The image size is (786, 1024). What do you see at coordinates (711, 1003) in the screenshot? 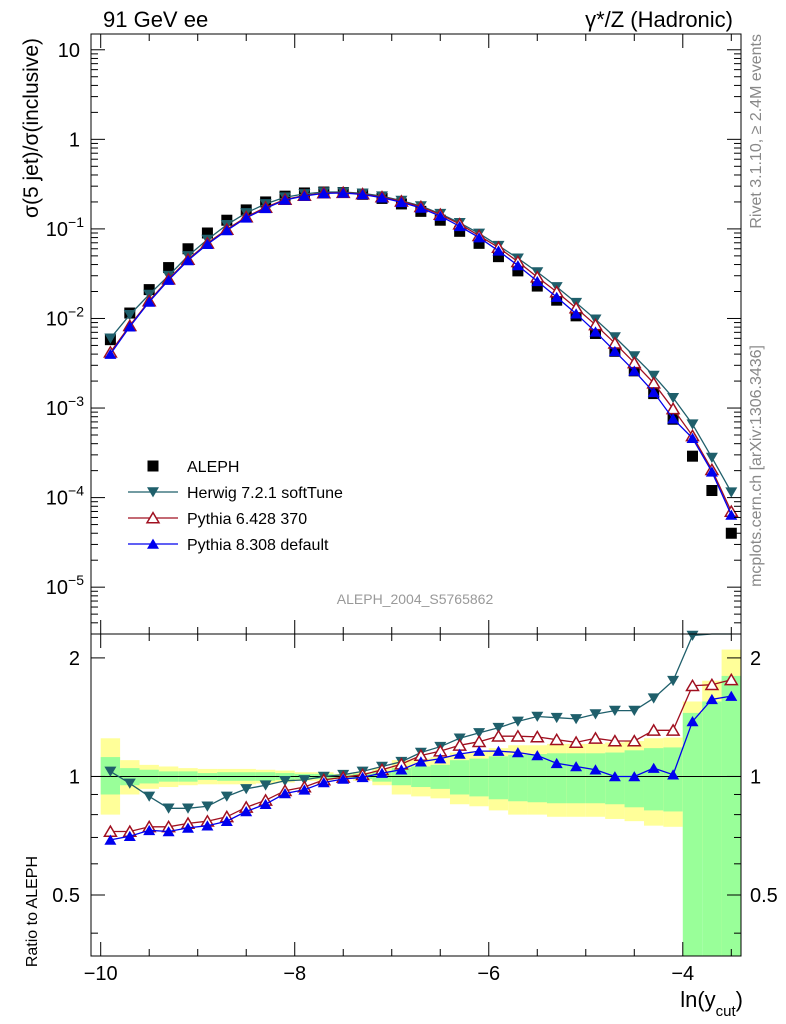
I see `x-axis-title: ln(ycut)` at bounding box center [711, 1003].